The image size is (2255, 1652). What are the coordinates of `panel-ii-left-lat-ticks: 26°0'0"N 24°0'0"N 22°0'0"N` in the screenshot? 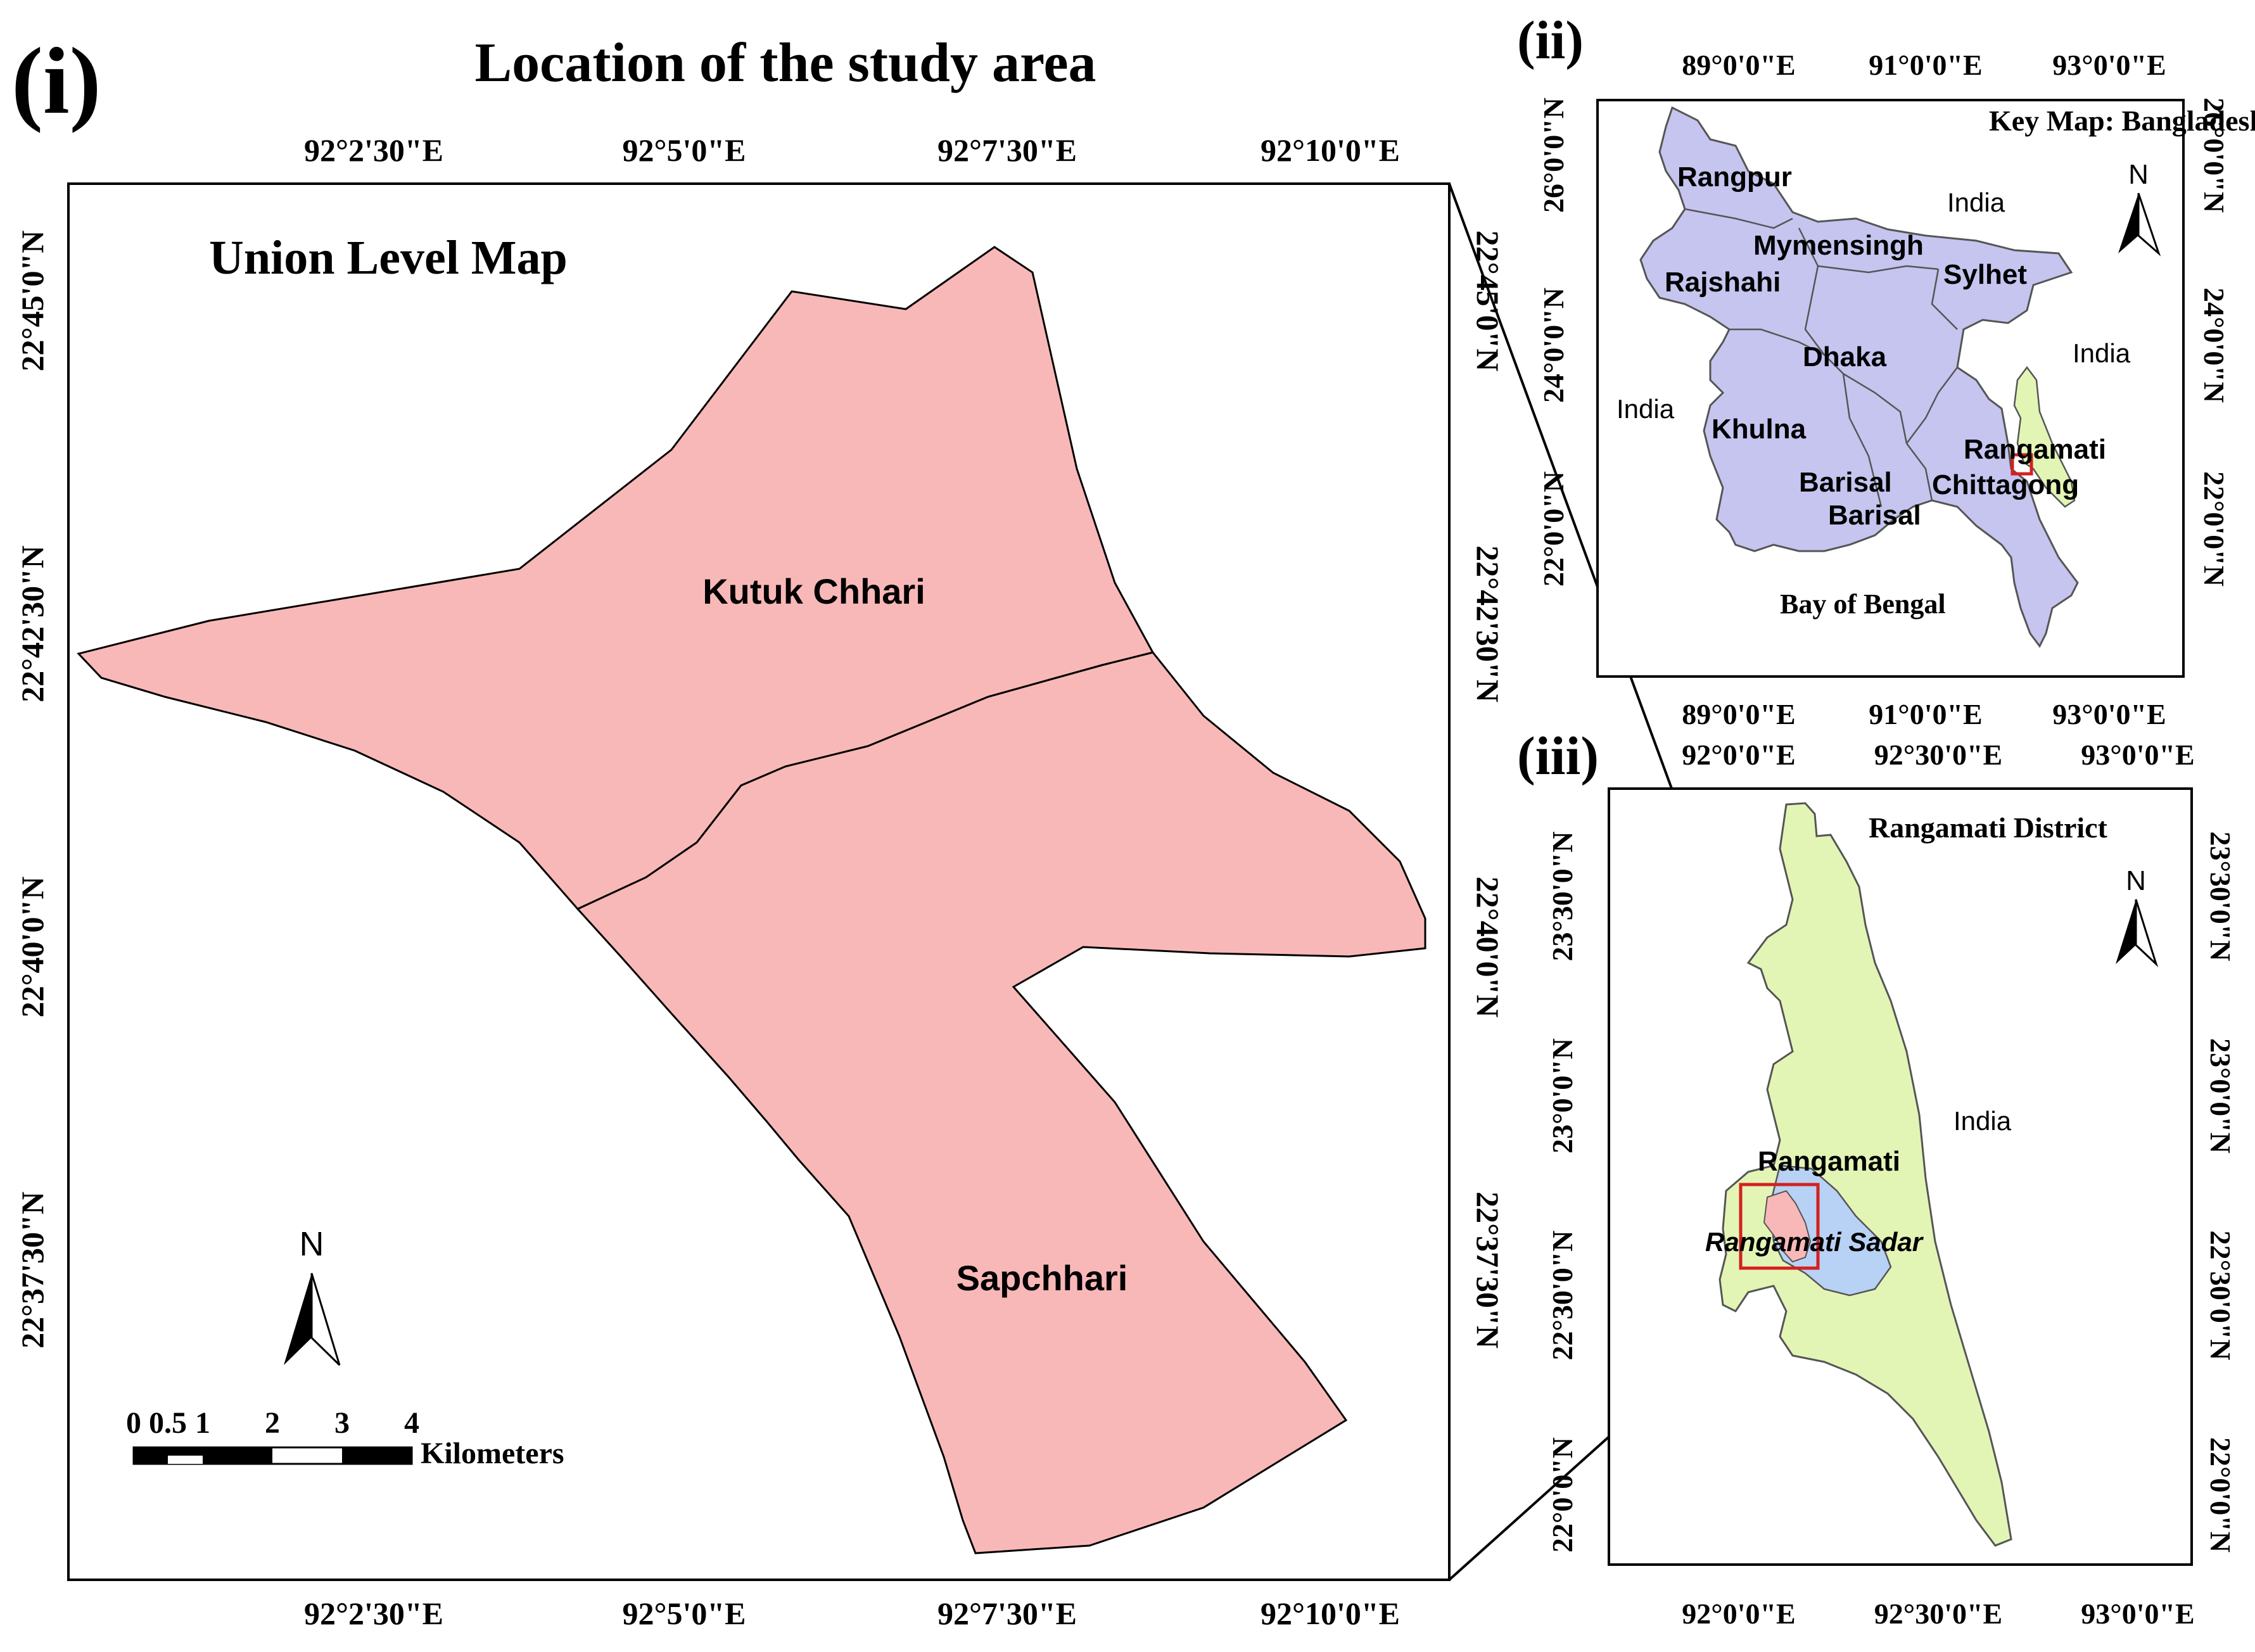 It's located at (1553, 342).